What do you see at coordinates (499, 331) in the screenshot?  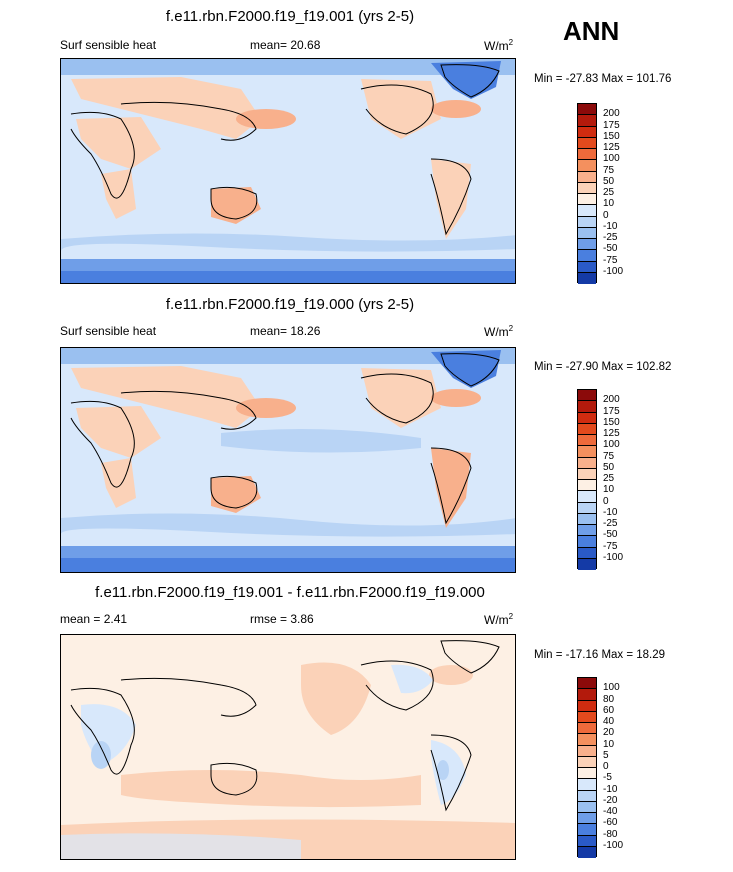 I see `panel-2-units: W/m2` at bounding box center [499, 331].